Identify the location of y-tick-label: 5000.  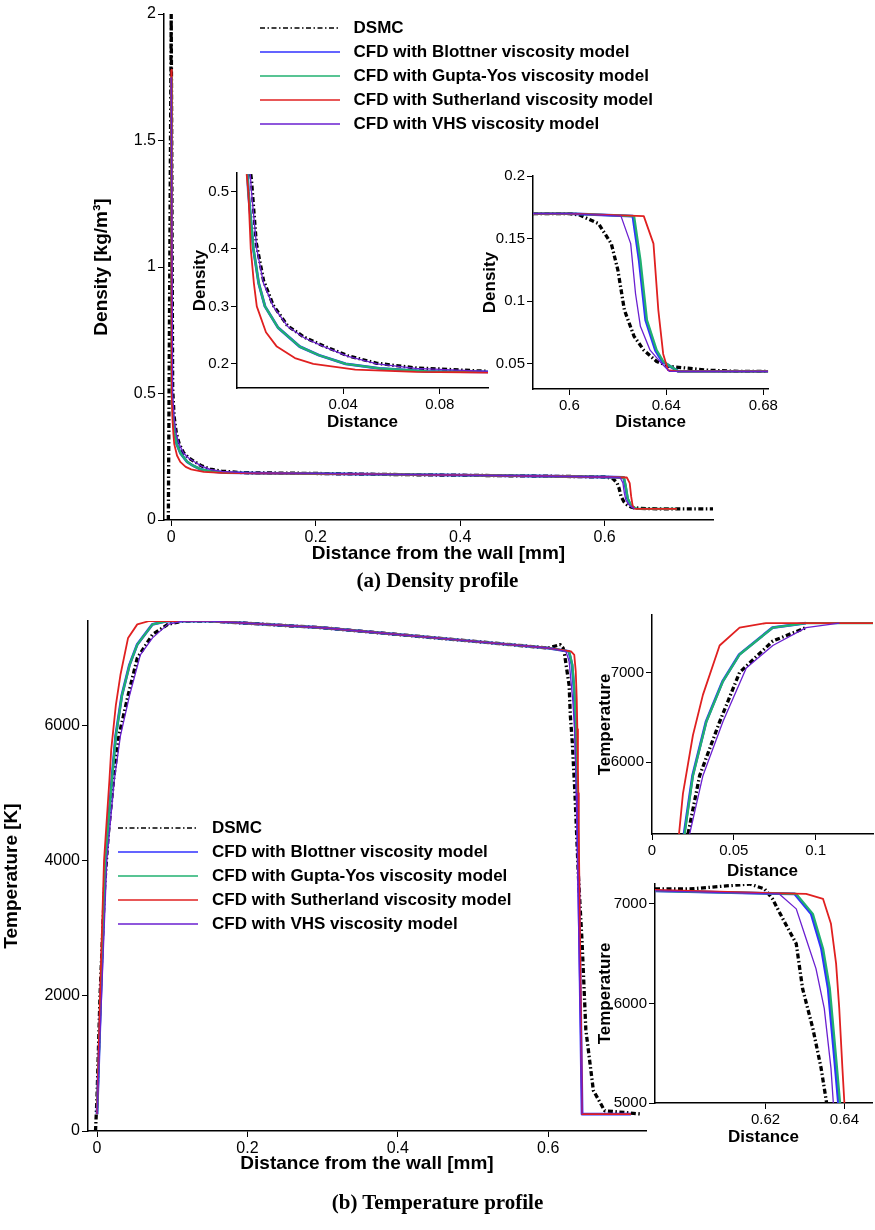
(630, 1102).